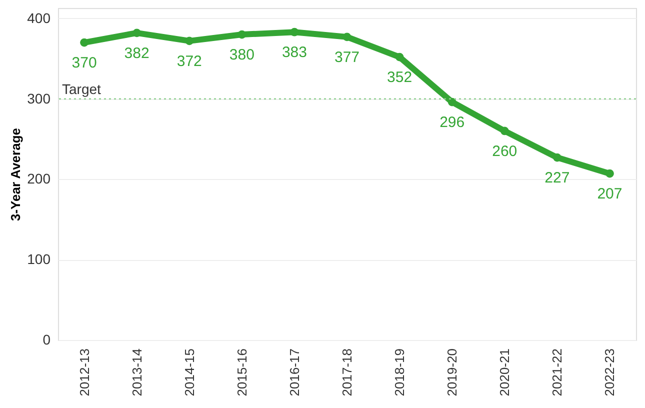  I want to click on x-tick-label: 2018-19, so click(400, 372).